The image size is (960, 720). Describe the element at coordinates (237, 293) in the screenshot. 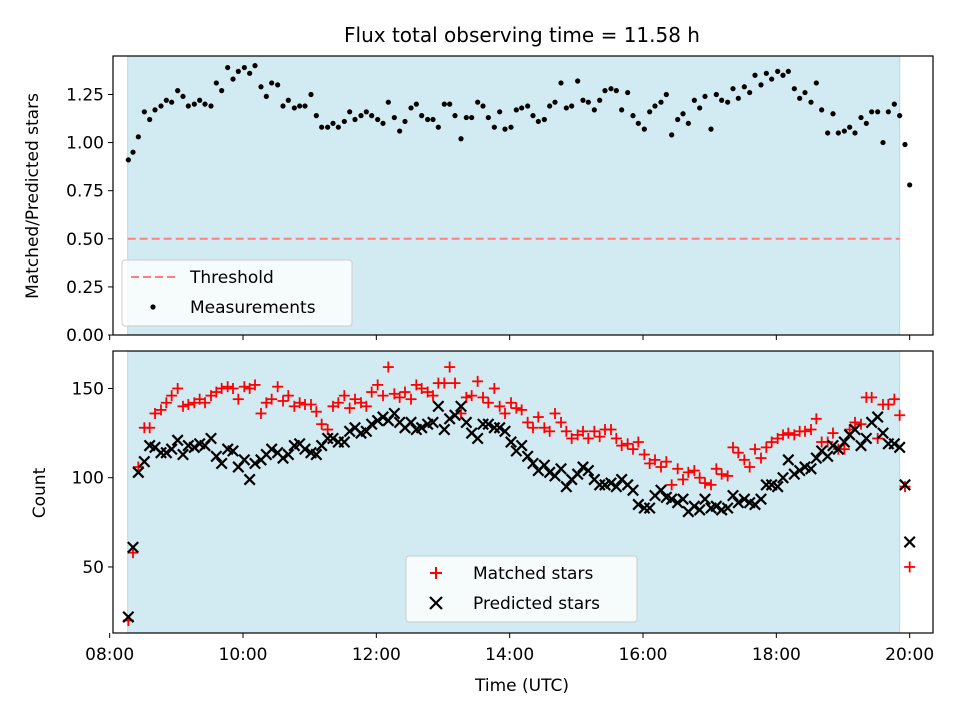

I see `ratio-legend-box` at that location.